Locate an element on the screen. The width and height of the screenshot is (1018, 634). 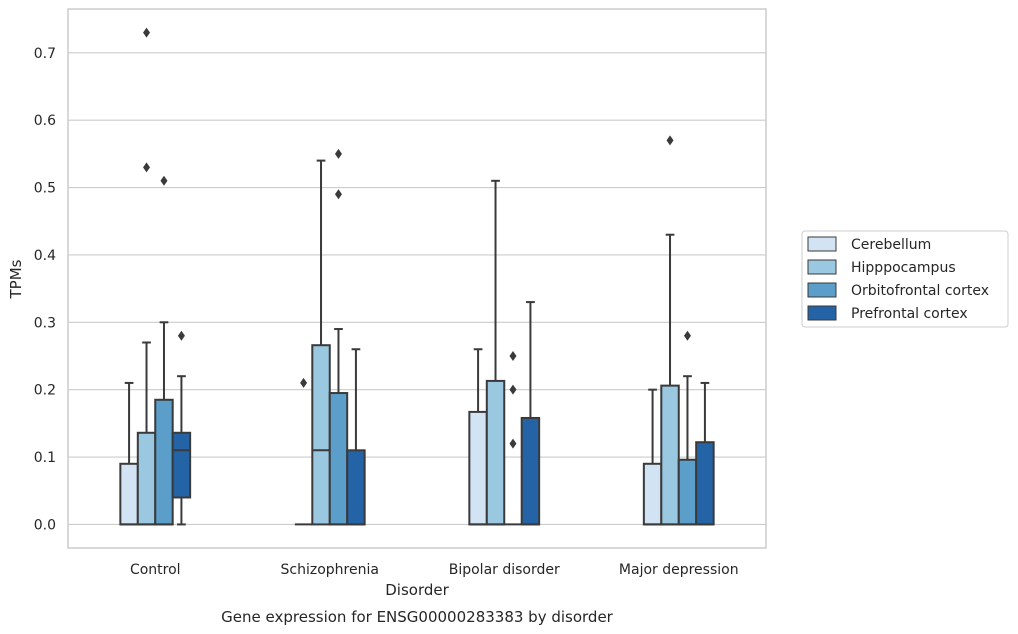
x-tick-label: Bipolar disorder is located at coordinates (504, 570).